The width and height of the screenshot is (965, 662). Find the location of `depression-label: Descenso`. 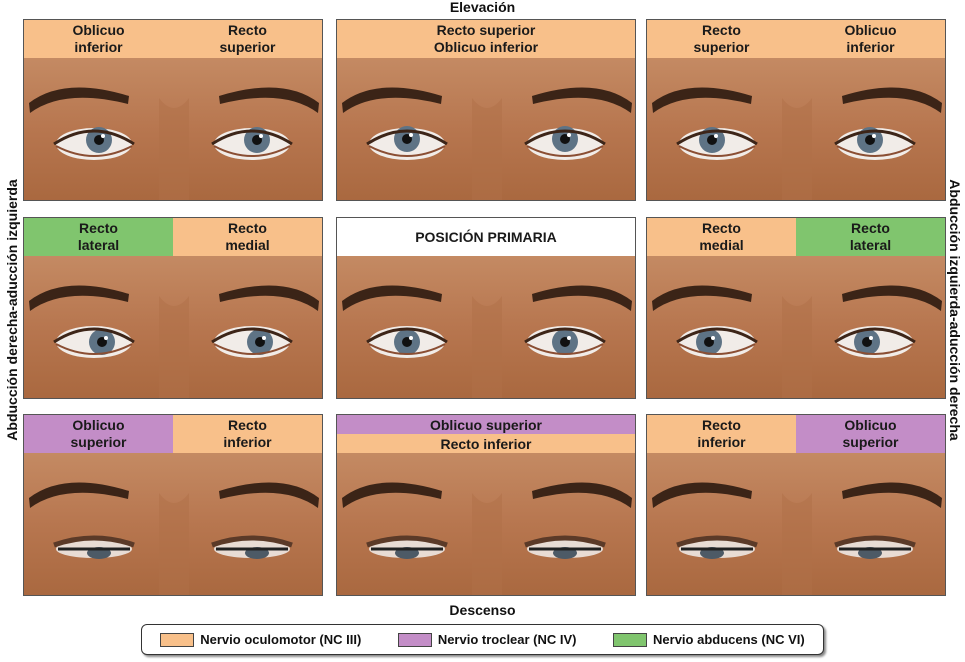

depression-label: Descenso is located at coordinates (482, 610).